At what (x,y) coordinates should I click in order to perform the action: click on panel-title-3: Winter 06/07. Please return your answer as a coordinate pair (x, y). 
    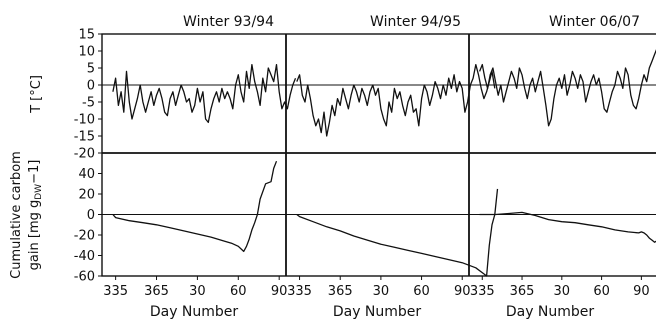
    Looking at the image, I should click on (594, 22).